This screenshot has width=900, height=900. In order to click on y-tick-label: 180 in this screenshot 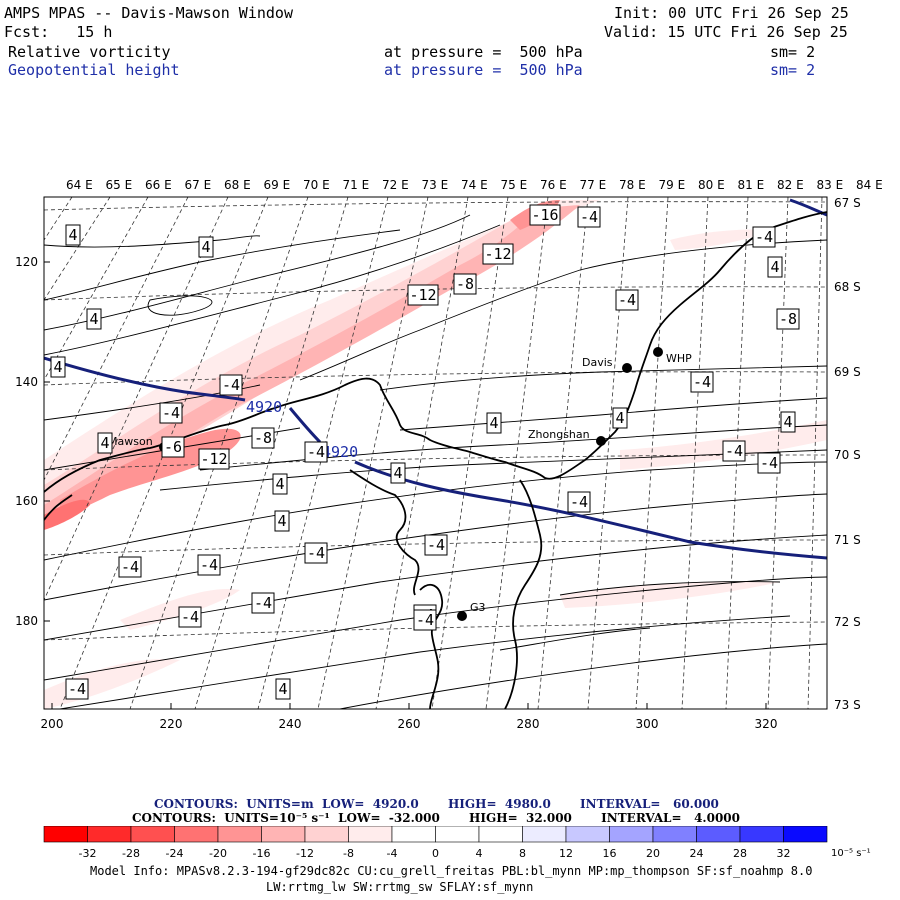, I will do `click(26, 621)`.